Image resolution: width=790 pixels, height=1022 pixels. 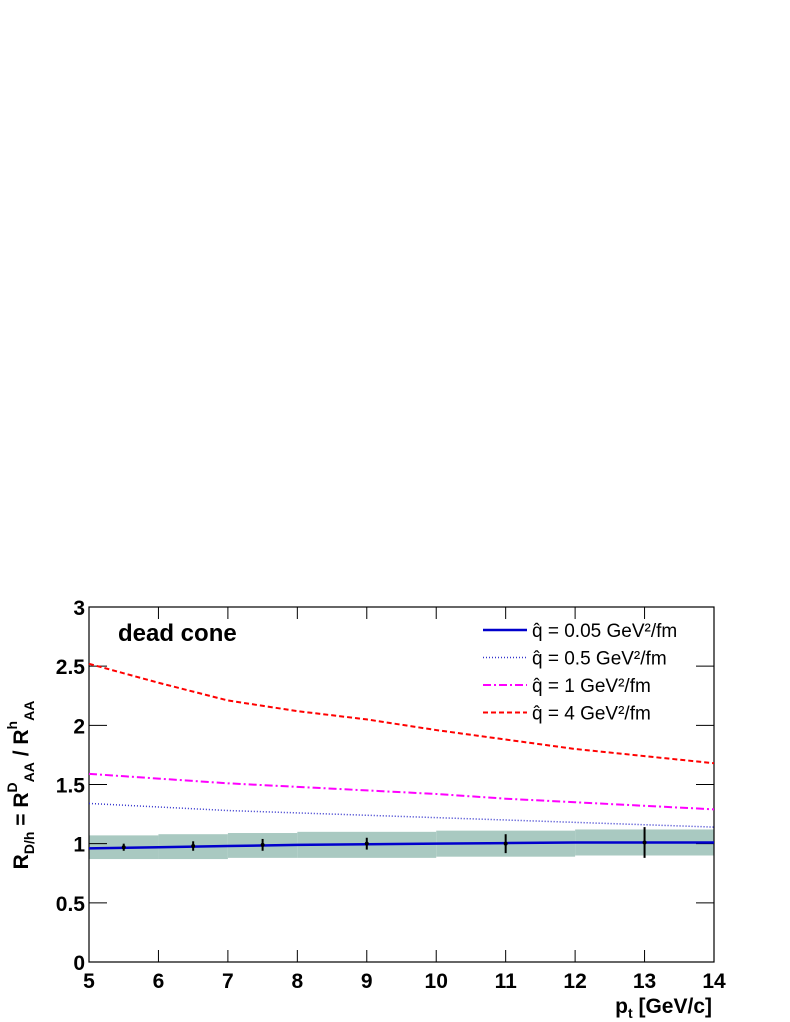 I want to click on y-axis-label: RD/h = RDAA / RhAA, so click(x=20, y=785).